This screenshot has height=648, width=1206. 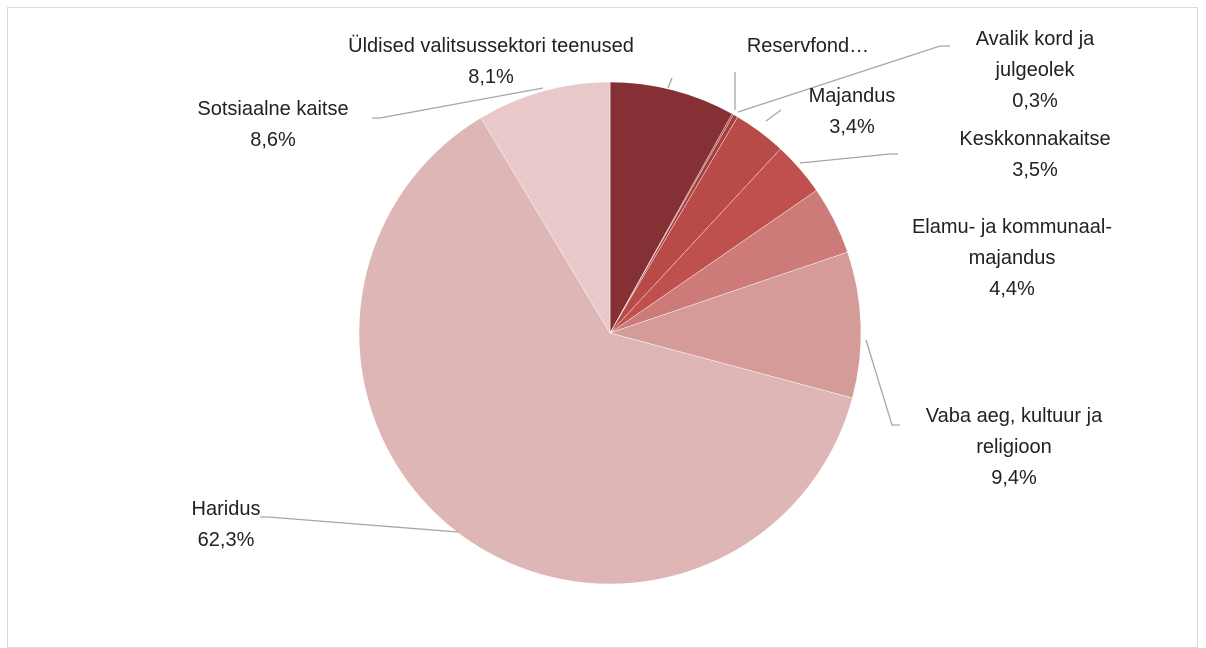 What do you see at coordinates (1035, 101) in the screenshot?
I see `value-label: 0,3%` at bounding box center [1035, 101].